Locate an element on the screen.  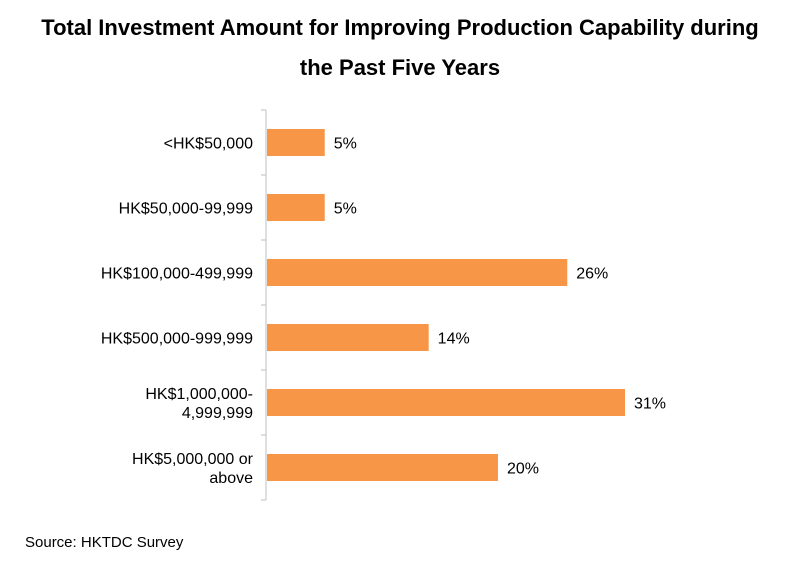
source-note: Source: HKTDC Survey is located at coordinates (104, 542).